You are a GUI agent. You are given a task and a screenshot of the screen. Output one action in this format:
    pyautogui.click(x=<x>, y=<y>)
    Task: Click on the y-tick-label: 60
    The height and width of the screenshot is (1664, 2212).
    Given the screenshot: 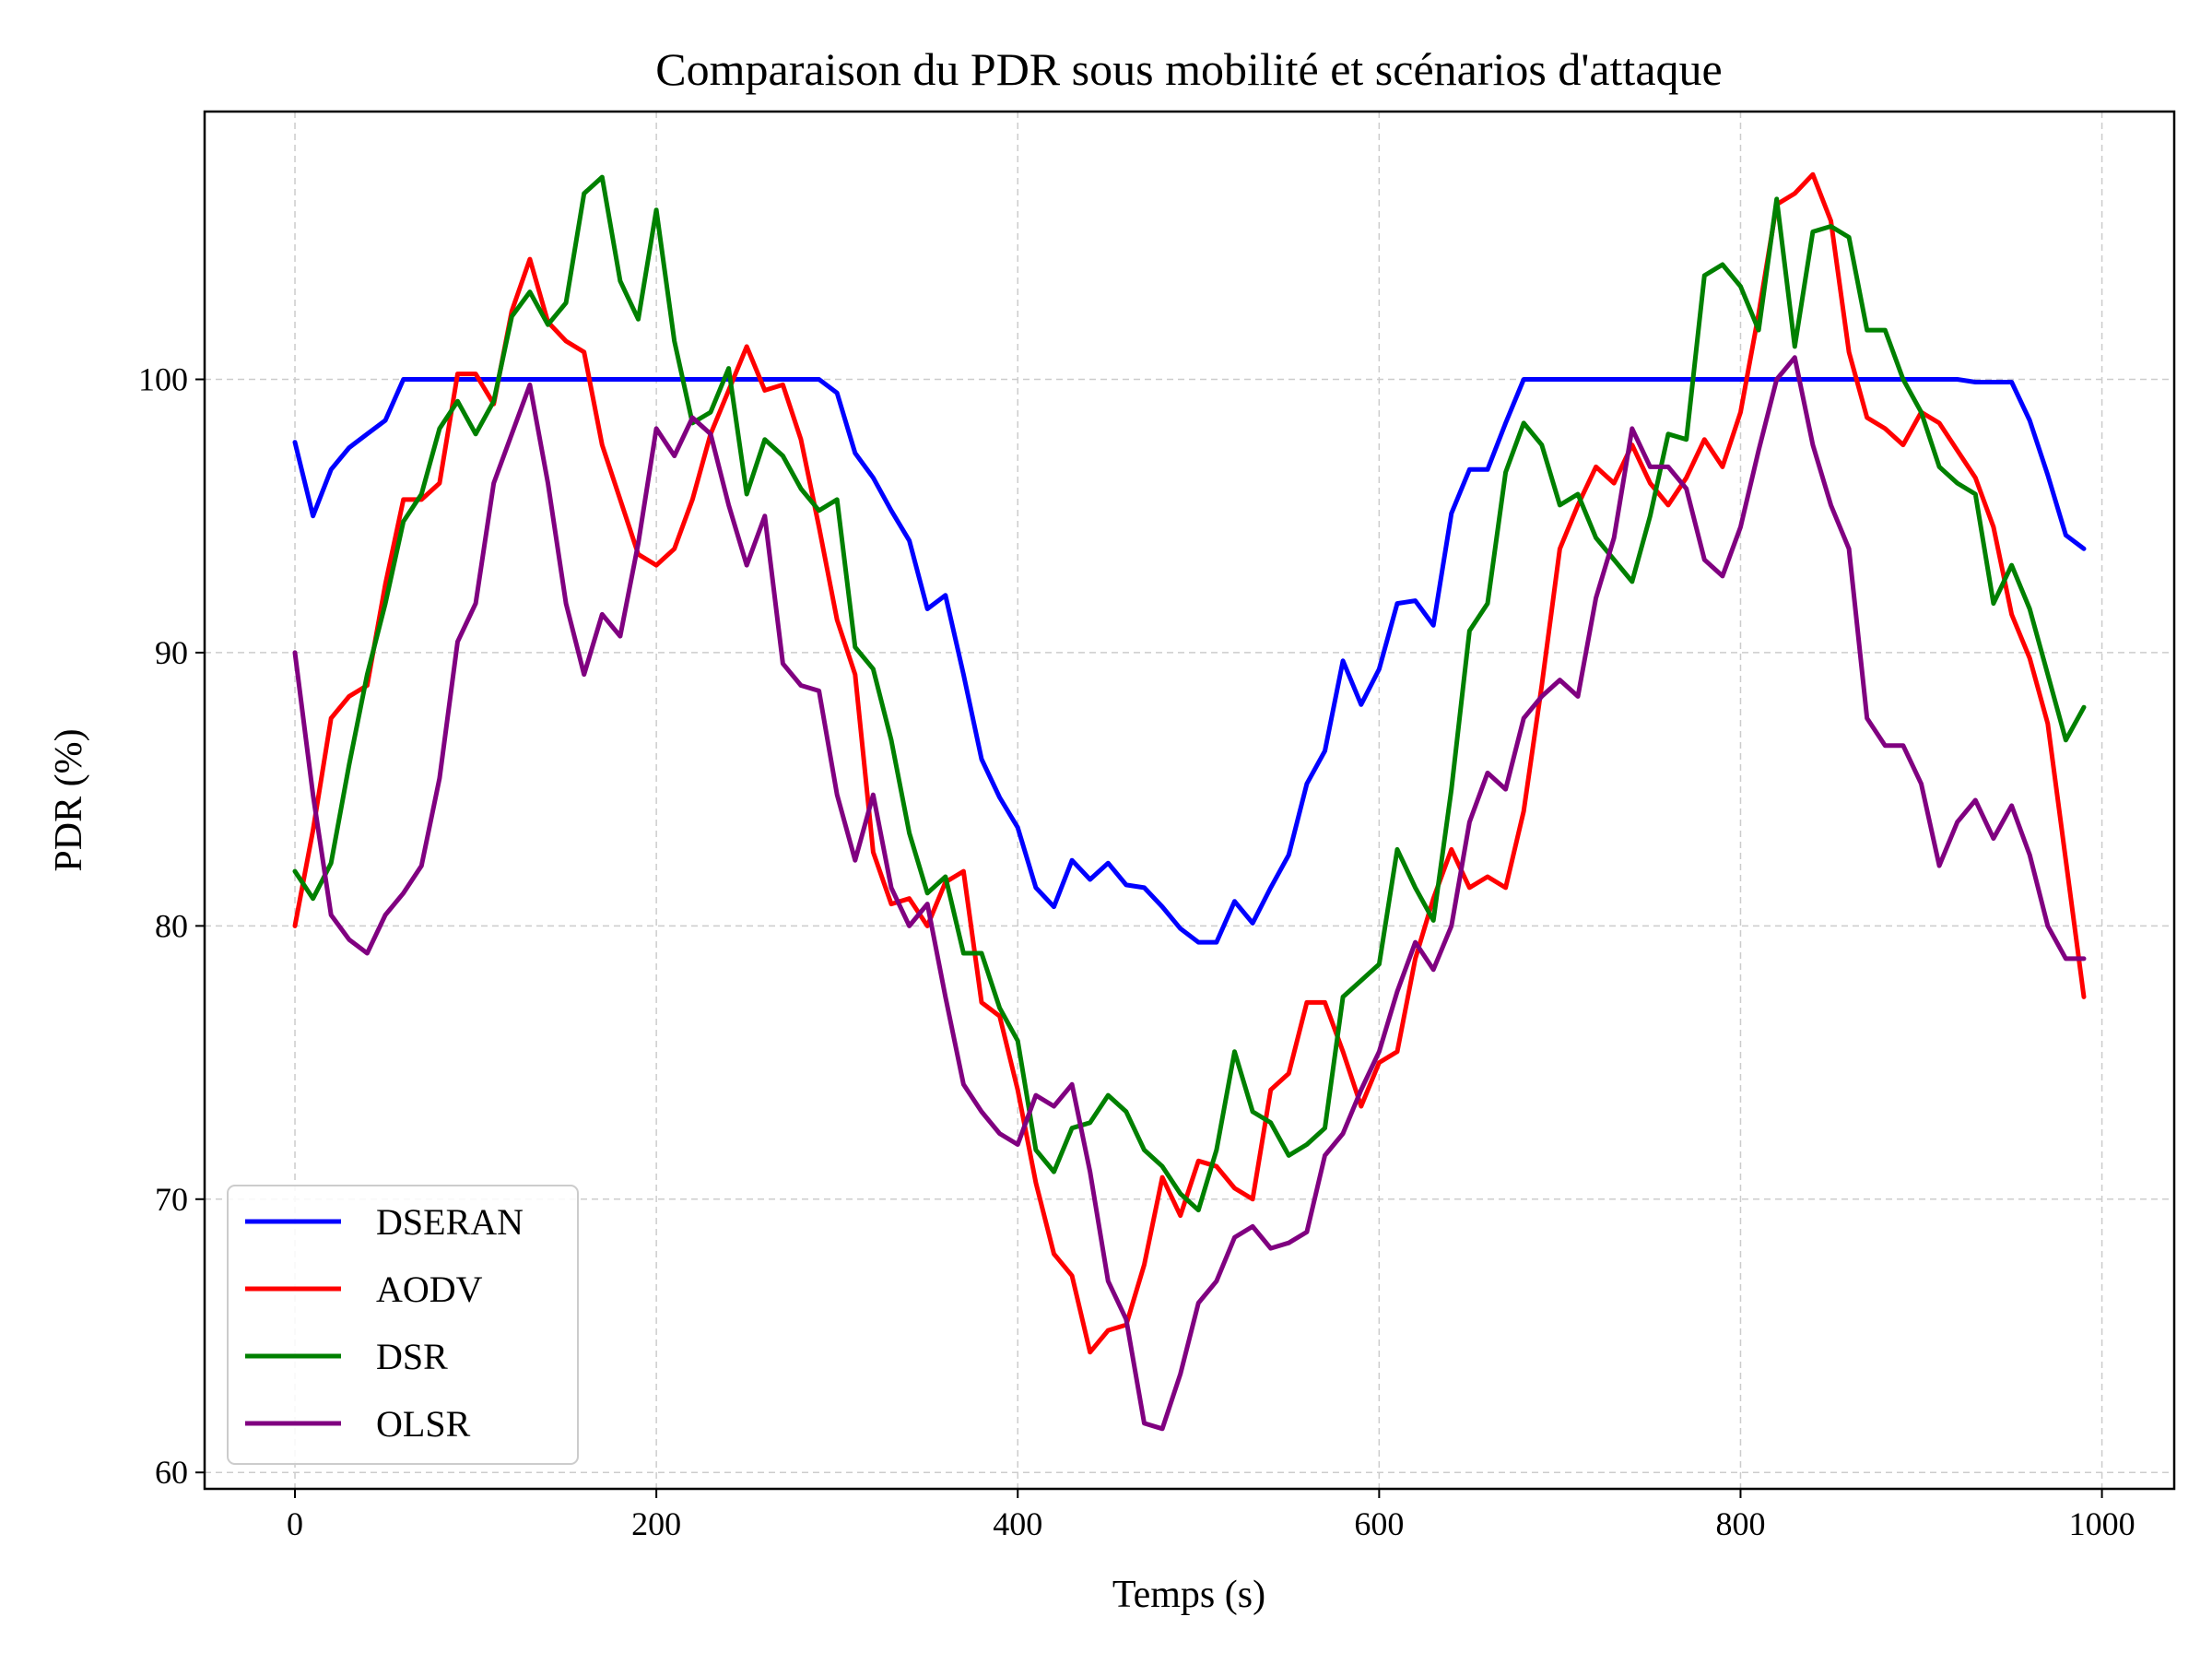 What is the action you would take?
    pyautogui.click(x=171, y=1472)
    